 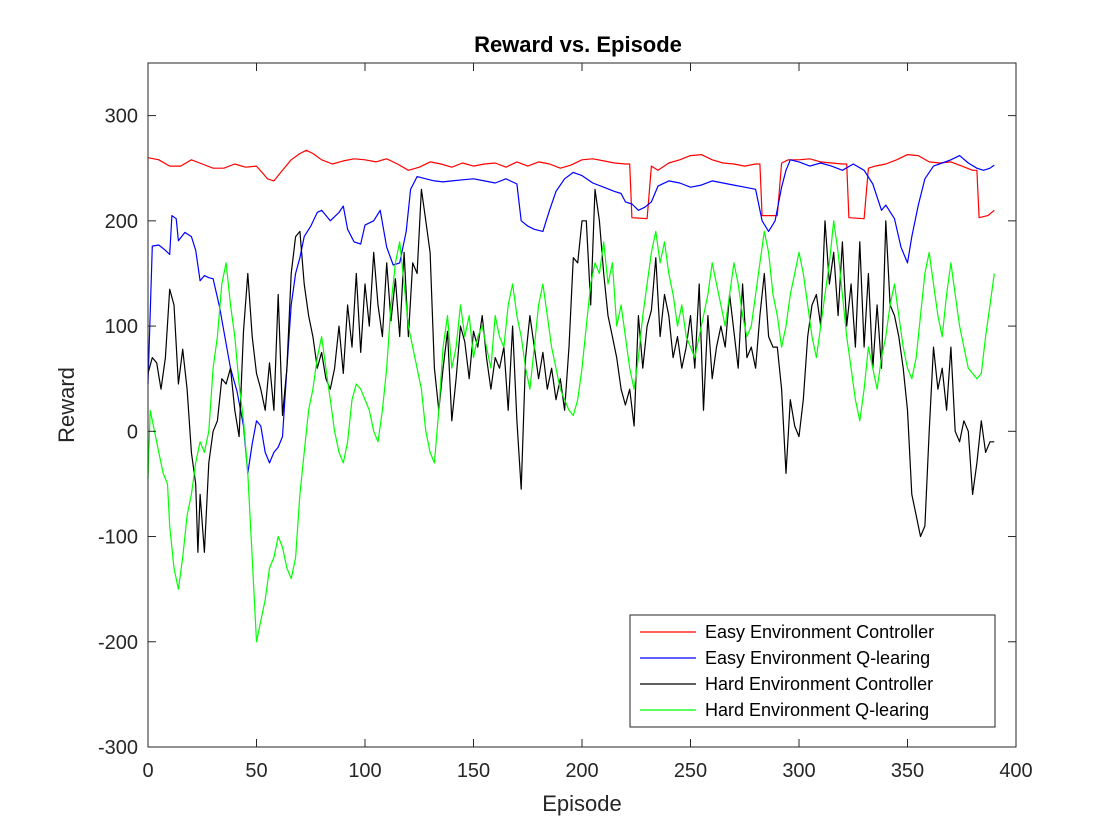 What do you see at coordinates (819, 632) in the screenshot?
I see `legend-label-0: Easy Environment Controller` at bounding box center [819, 632].